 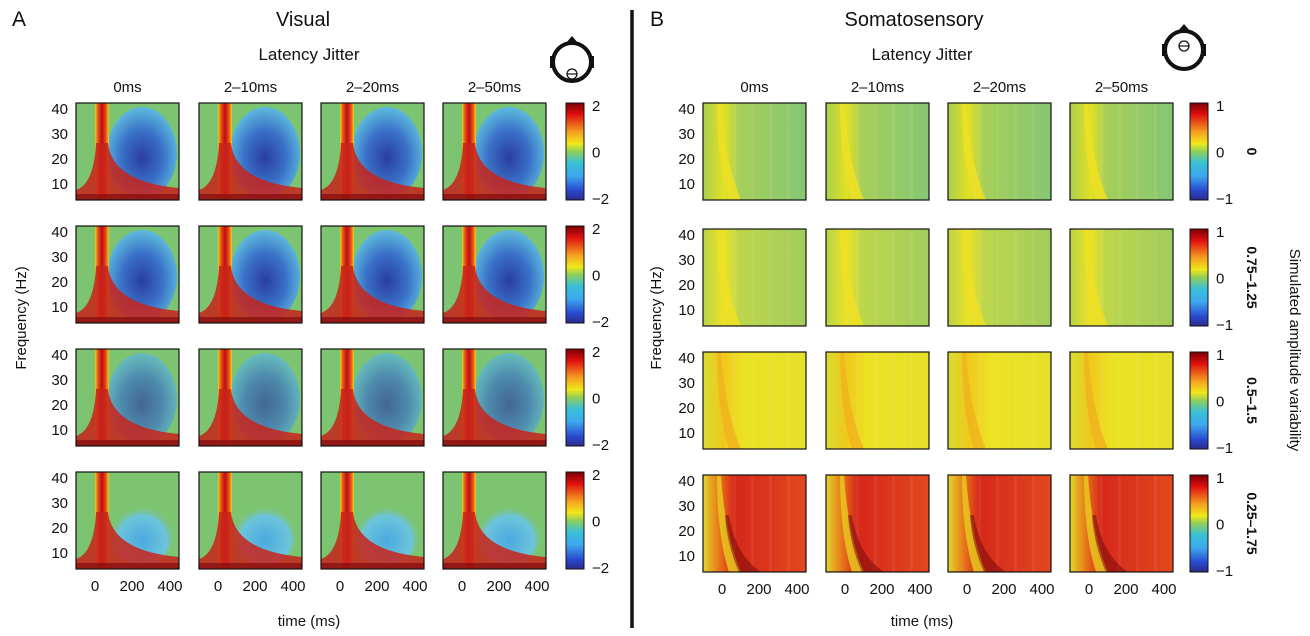 What do you see at coordinates (914, 20) in the screenshot?
I see `panel-b-title: Somatosensory` at bounding box center [914, 20].